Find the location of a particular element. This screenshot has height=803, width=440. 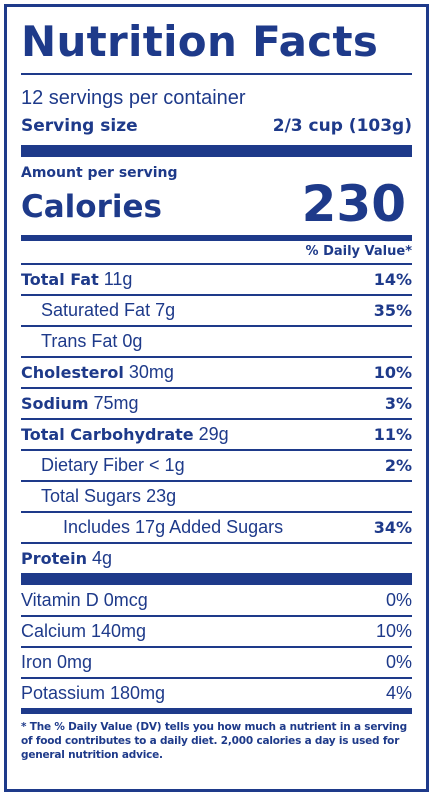

nutrient-amount: 23g is located at coordinates (161, 496).